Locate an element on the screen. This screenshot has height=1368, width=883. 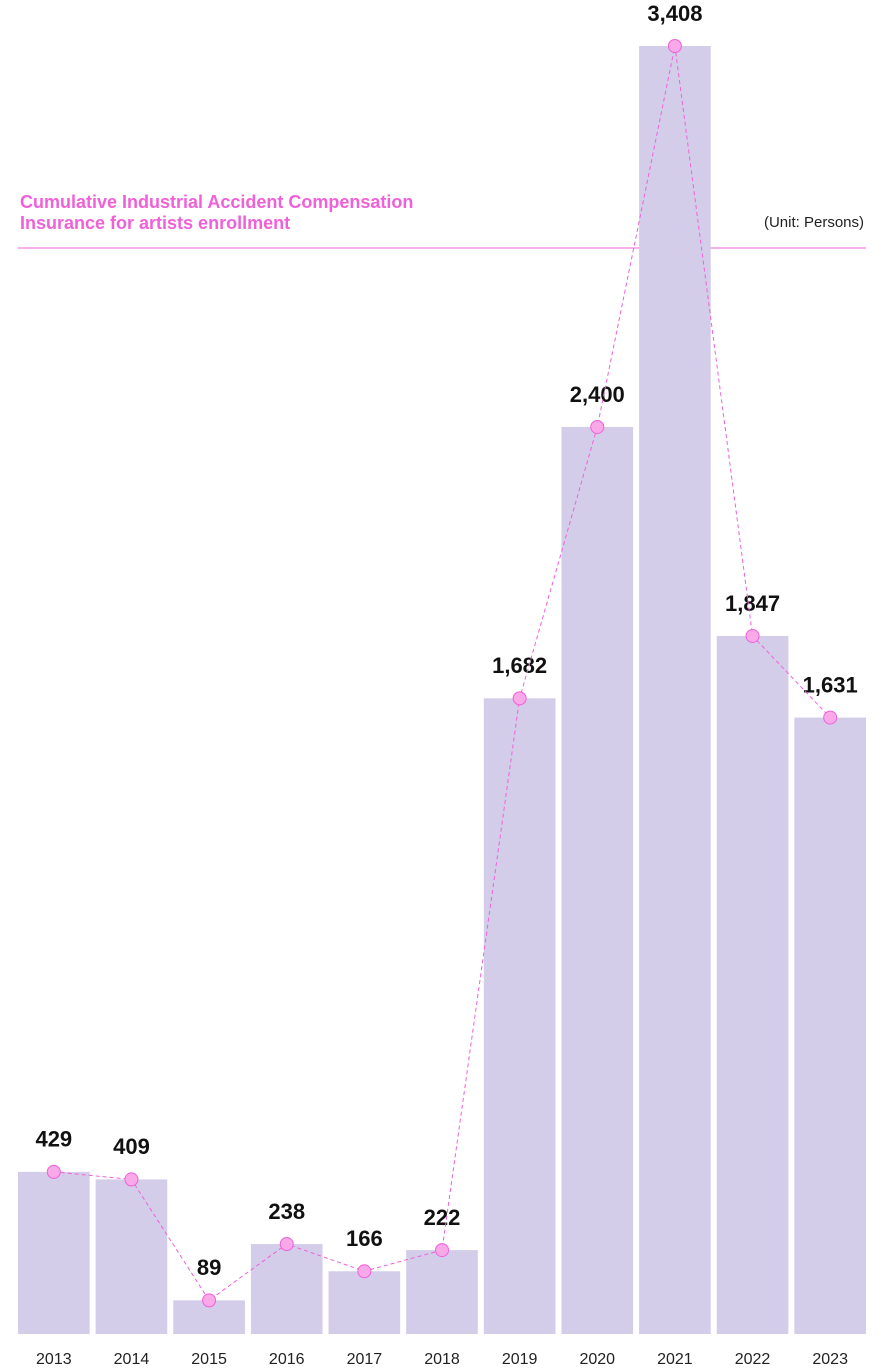
x-tick-label: 2014 is located at coordinates (132, 1359).